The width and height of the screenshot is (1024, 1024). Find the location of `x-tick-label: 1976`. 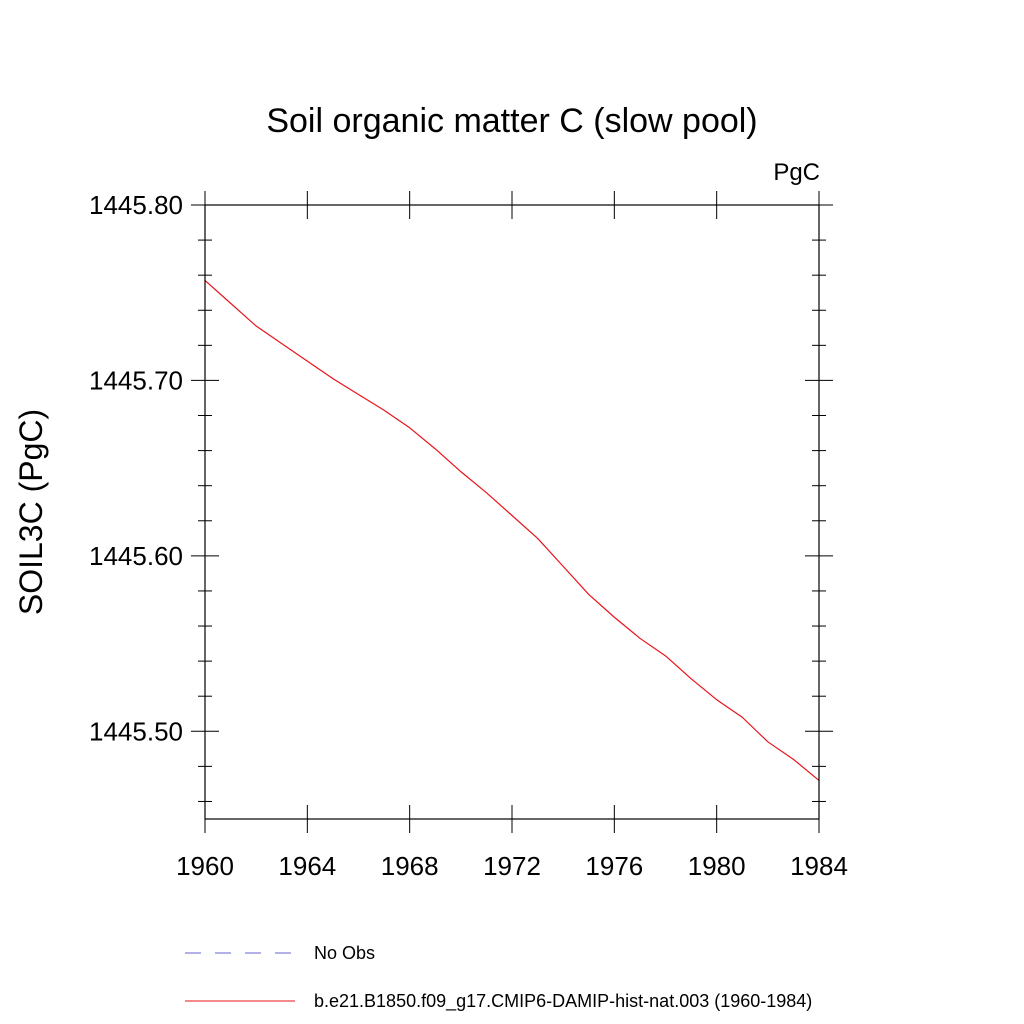

x-tick-label: 1976 is located at coordinates (614, 866).